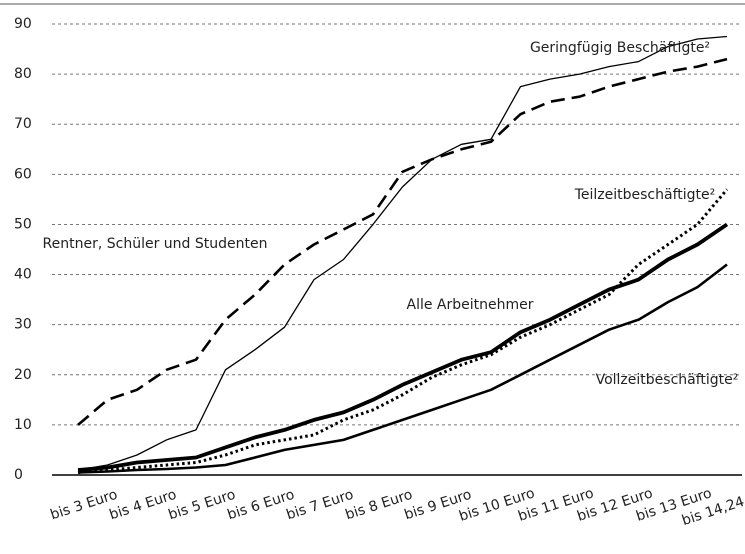 This screenshot has width=745, height=554. Describe the element at coordinates (319, 505) in the screenshot. I see `x-tick-label: bis 7 Euro` at that location.